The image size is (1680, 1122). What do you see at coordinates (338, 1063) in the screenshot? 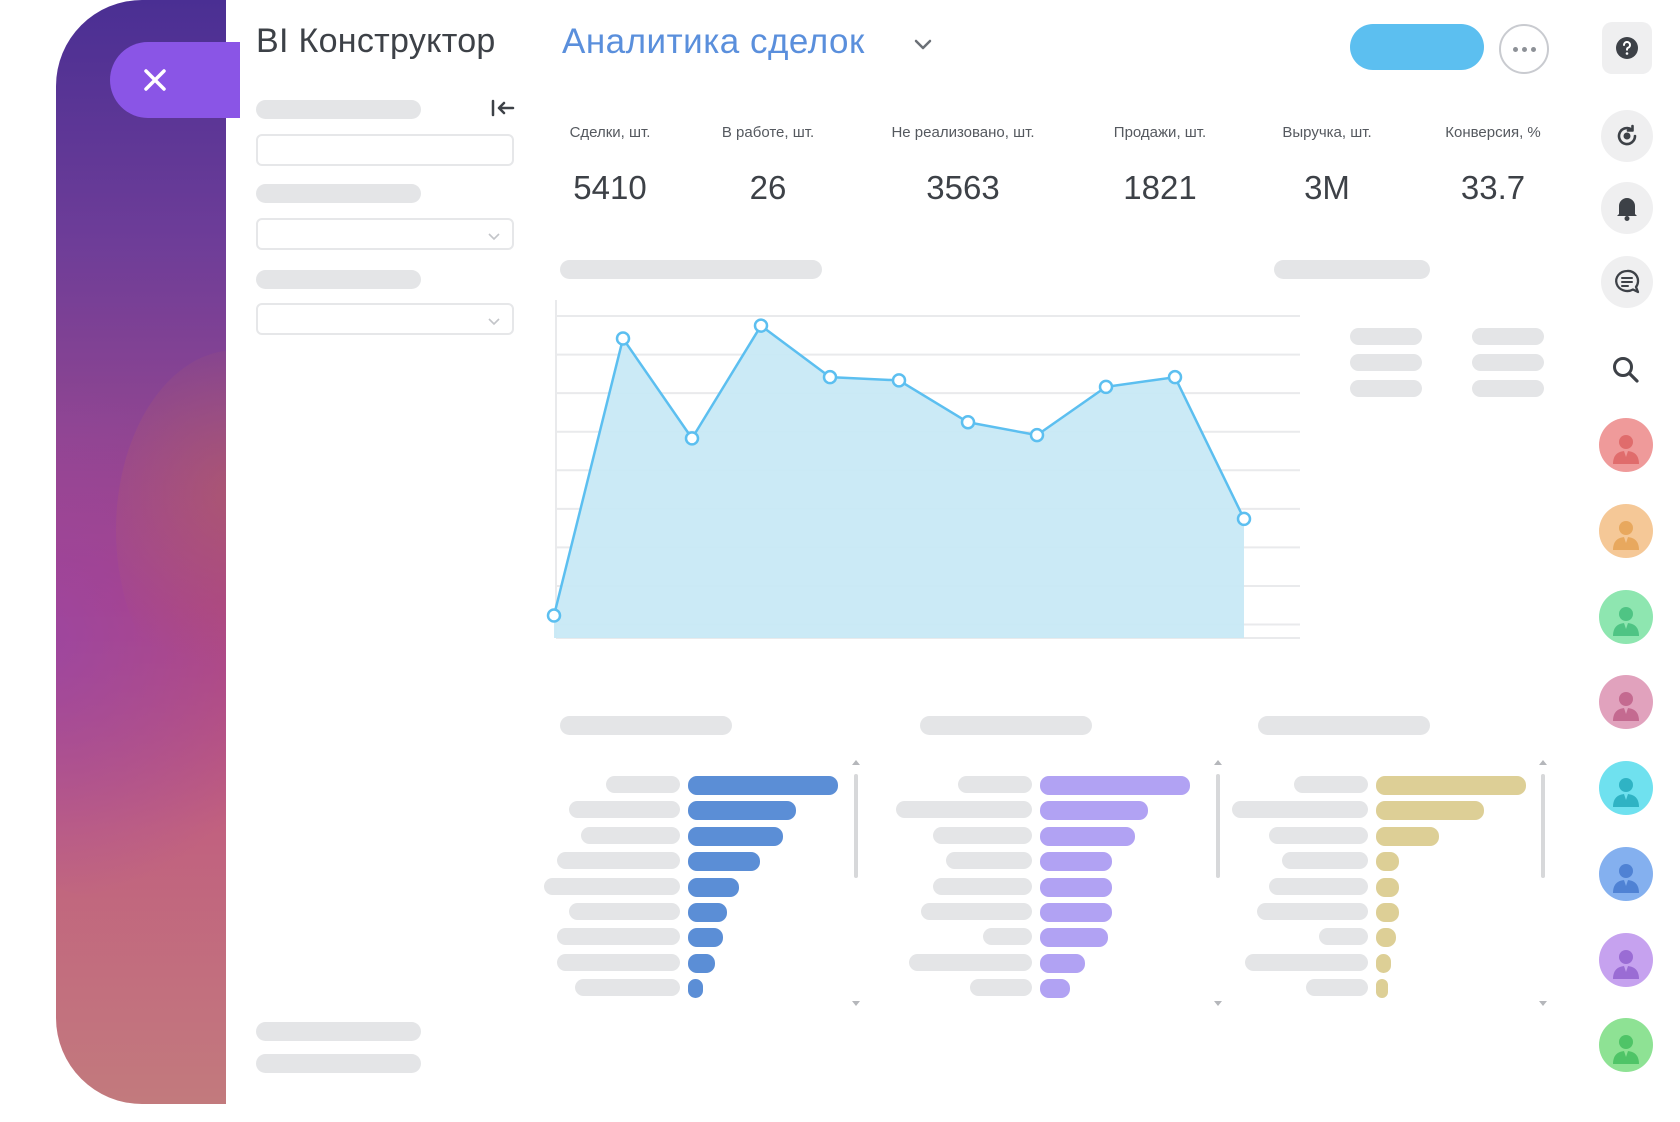
I see `footer-placeholder` at bounding box center [338, 1063].